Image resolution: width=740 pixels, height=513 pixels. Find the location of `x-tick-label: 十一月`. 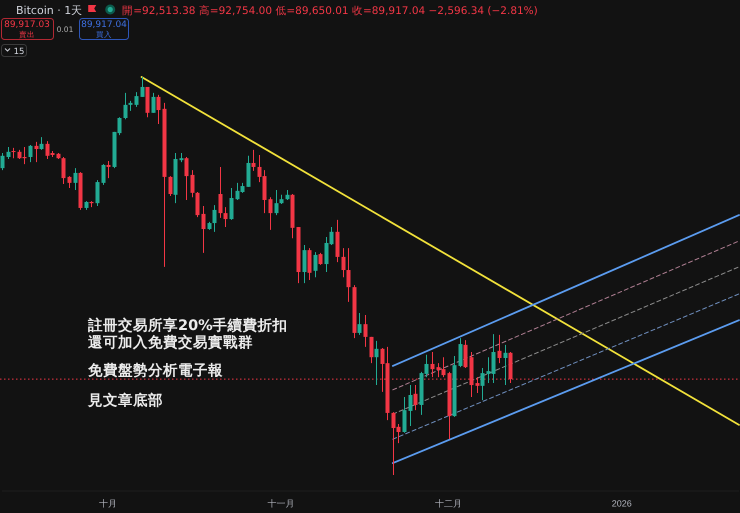

x-tick-label: 十一月 is located at coordinates (281, 503).